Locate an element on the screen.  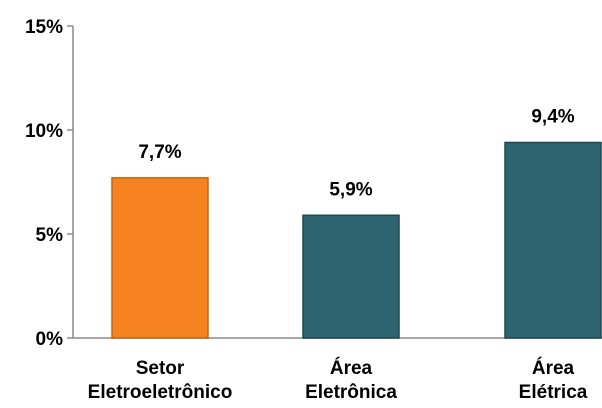
category-label-line: Setor is located at coordinates (160, 368).